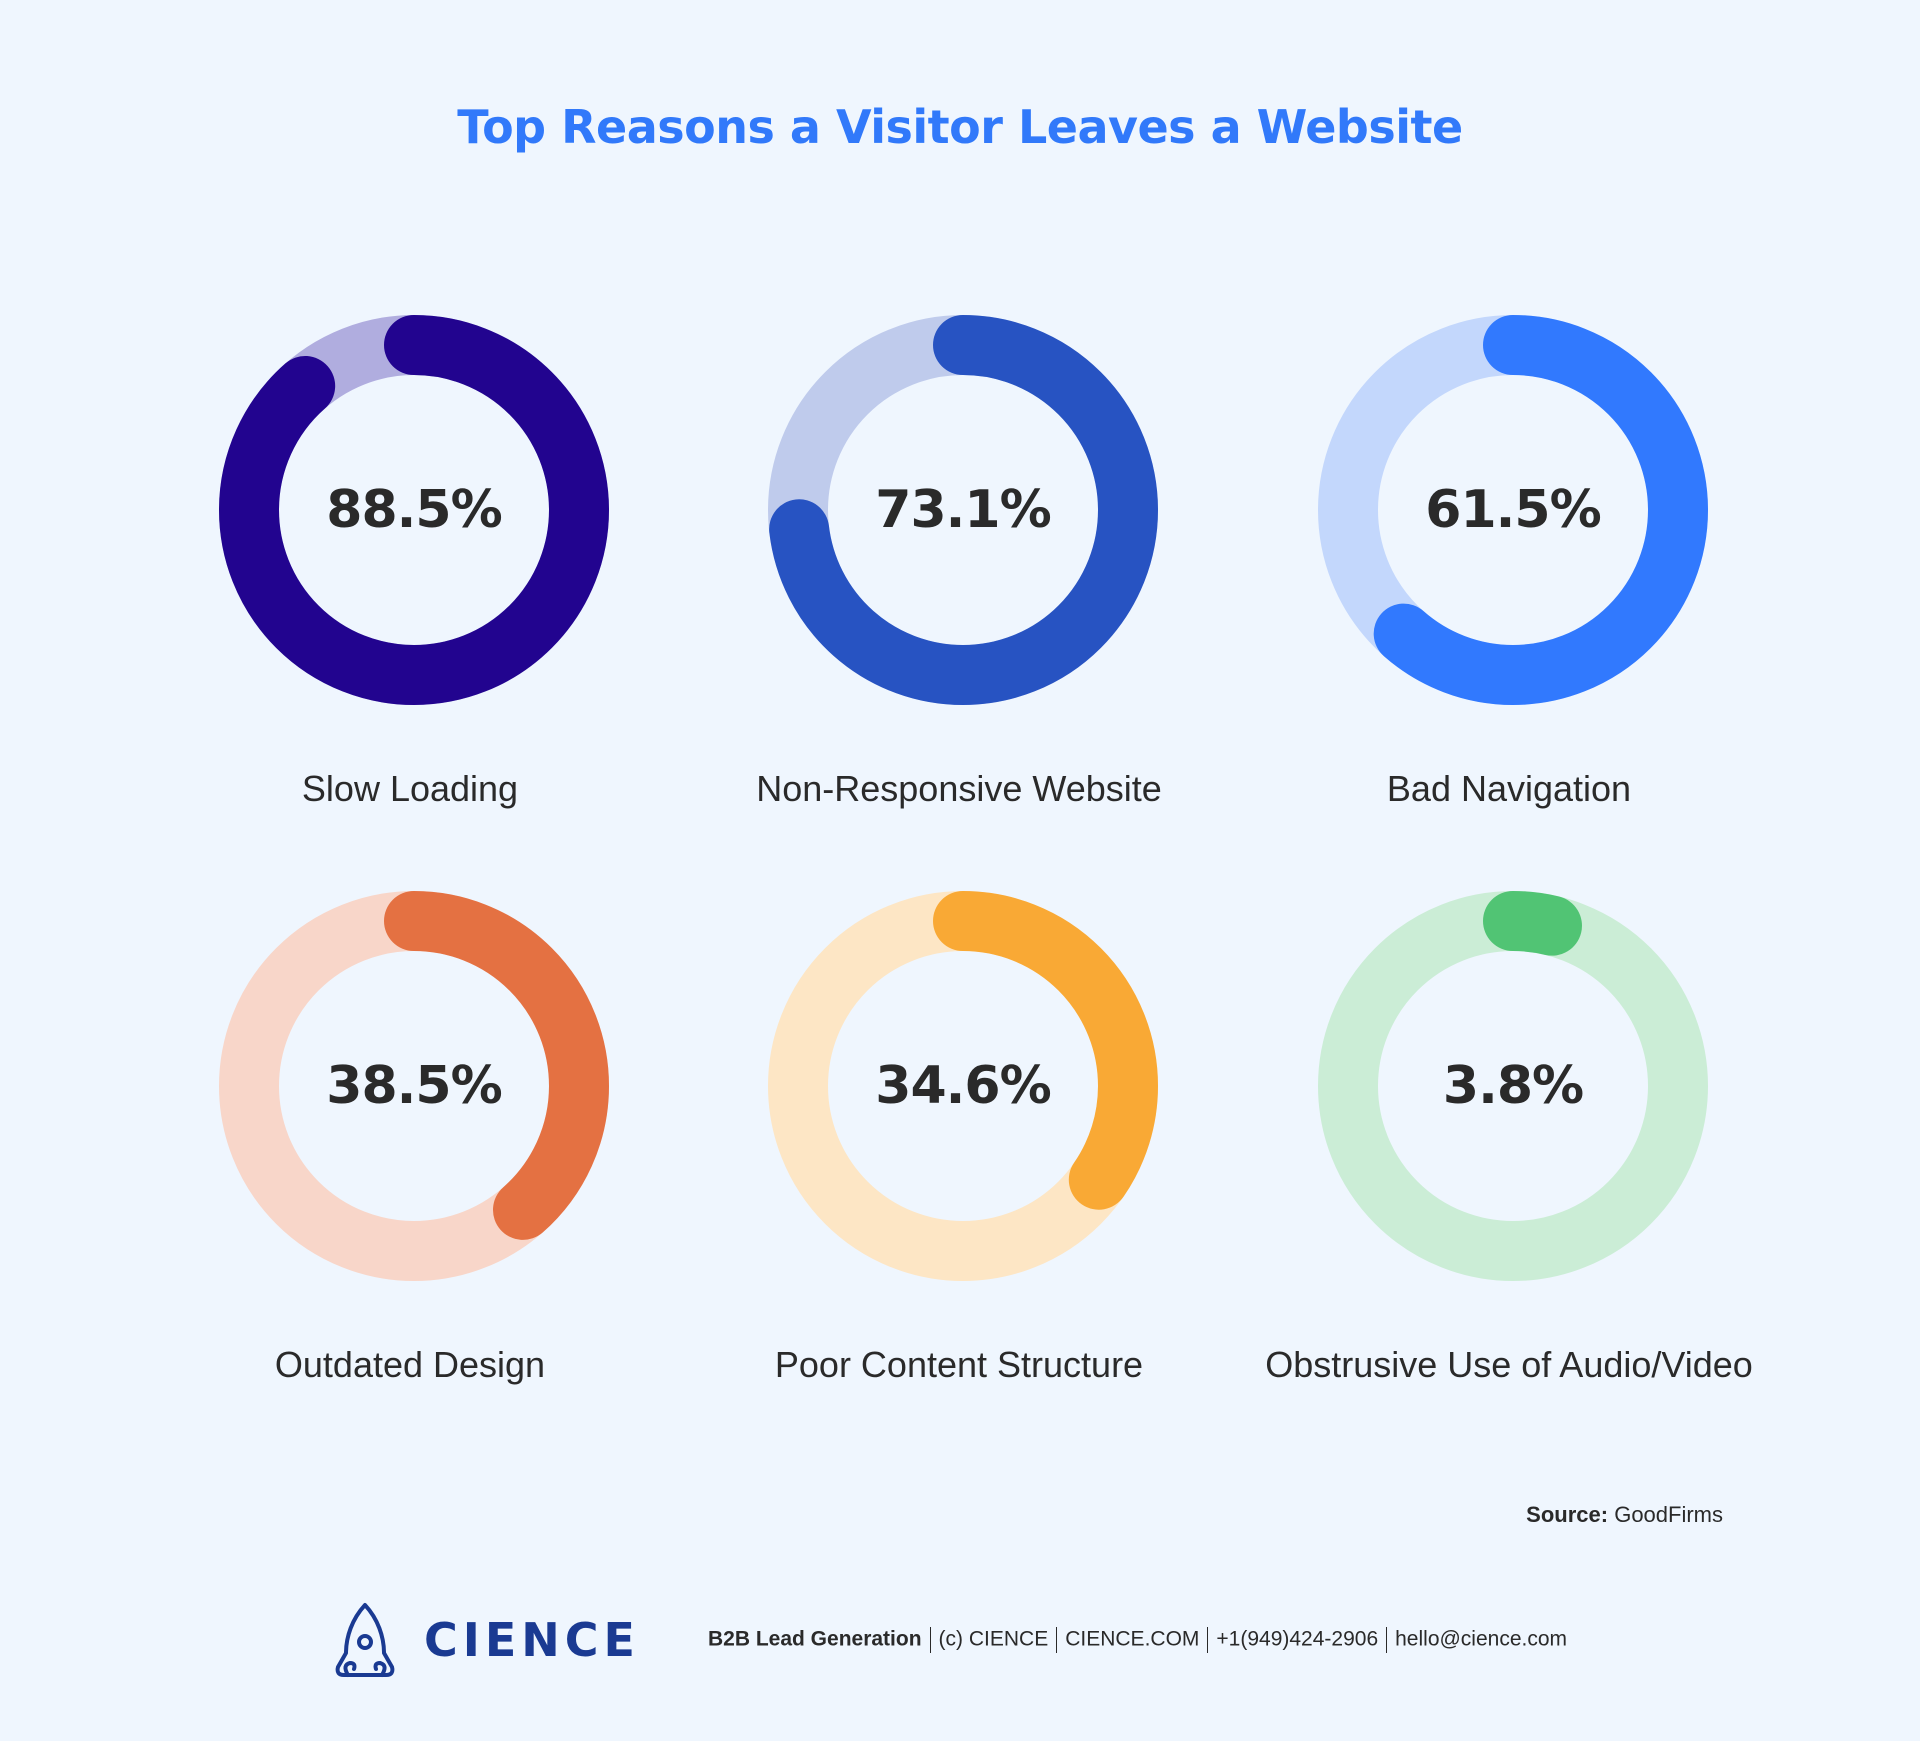 The width and height of the screenshot is (1920, 1741). What do you see at coordinates (410, 788) in the screenshot?
I see `label-slow-loading: Slow Loading` at bounding box center [410, 788].